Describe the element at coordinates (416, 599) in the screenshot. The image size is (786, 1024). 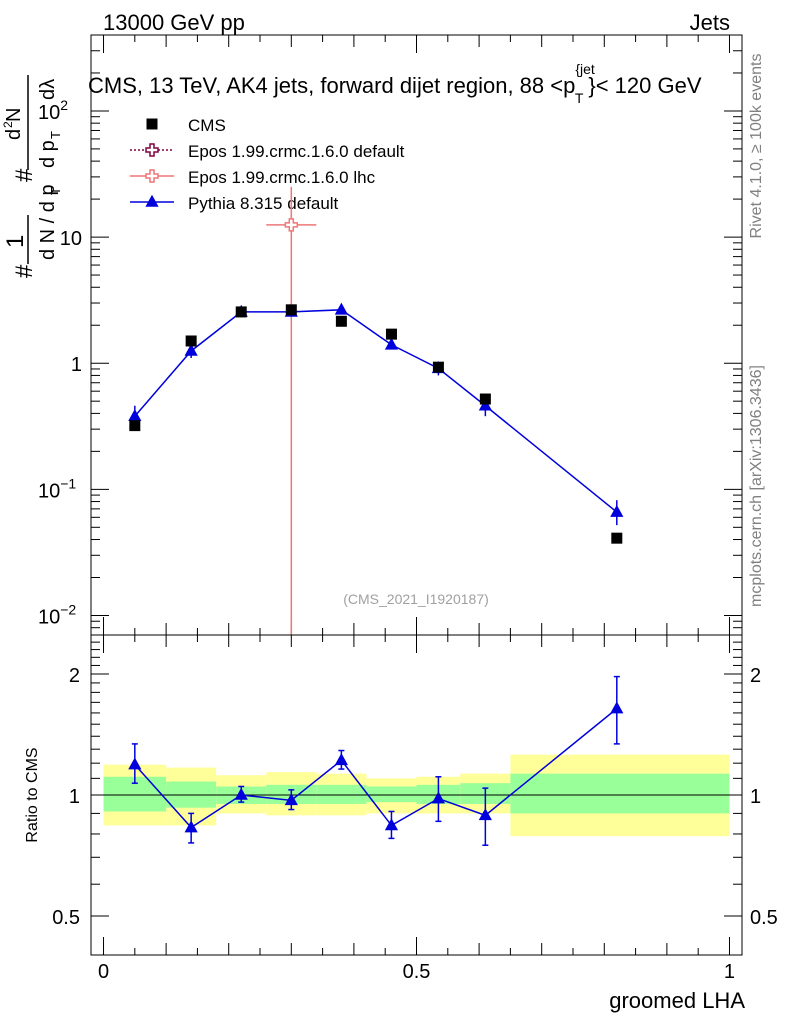
I see `analysis-id: (CMS_2021_I1920187)` at that location.